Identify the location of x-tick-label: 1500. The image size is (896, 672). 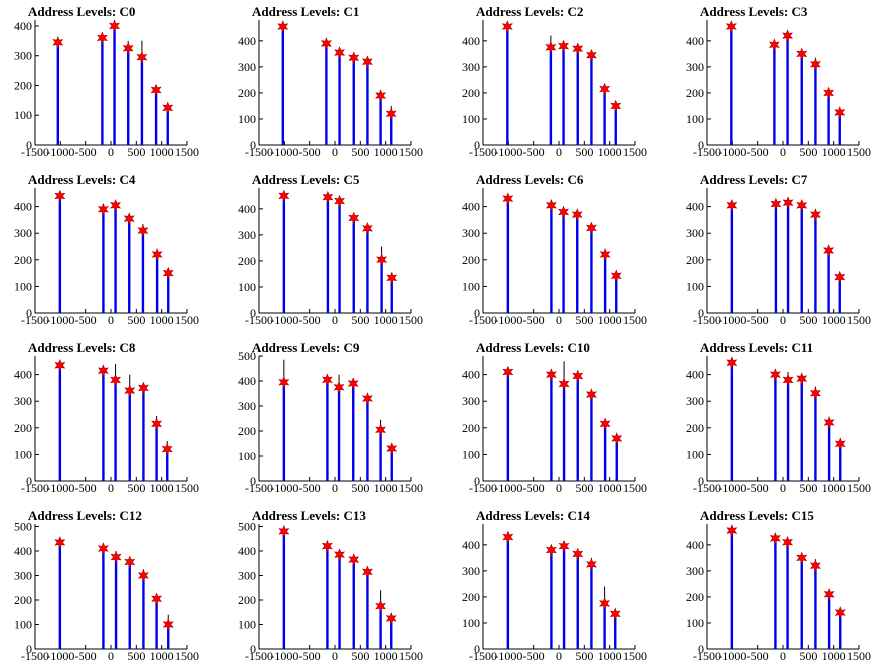
(635, 488).